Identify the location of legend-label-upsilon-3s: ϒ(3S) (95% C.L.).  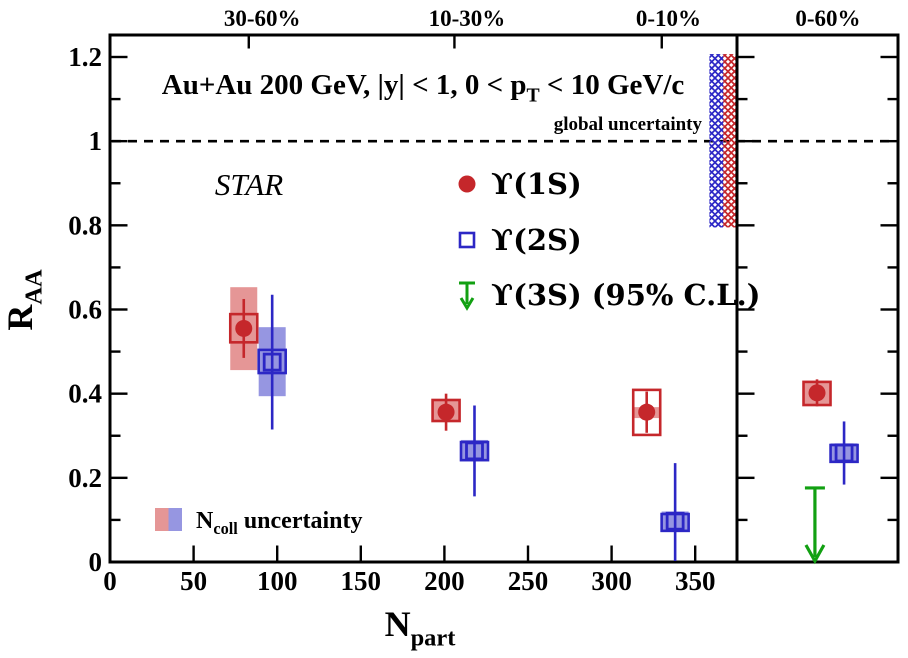
(625, 295).